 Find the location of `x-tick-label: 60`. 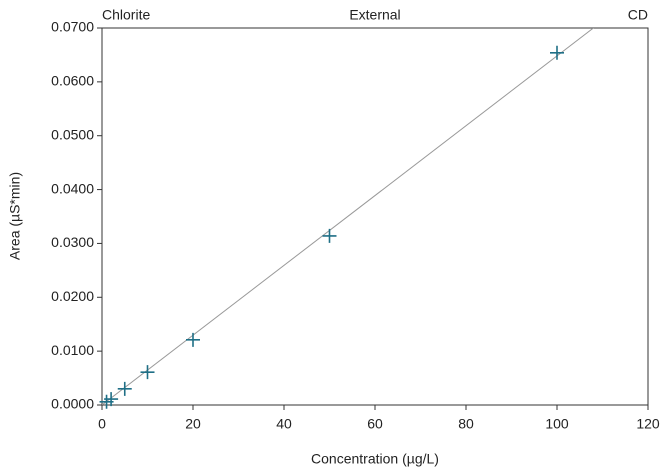

x-tick-label: 60 is located at coordinates (375, 424).